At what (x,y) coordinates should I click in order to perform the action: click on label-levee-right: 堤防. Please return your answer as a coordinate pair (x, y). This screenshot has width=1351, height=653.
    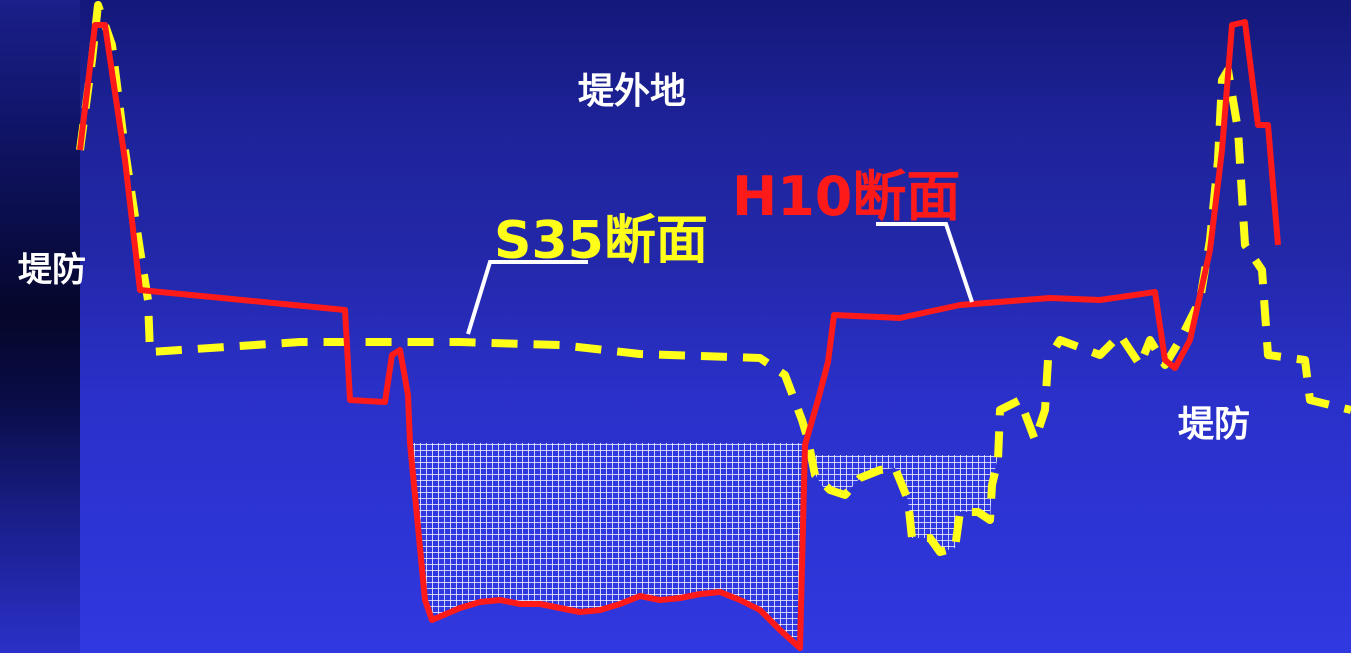
    Looking at the image, I should click on (1214, 424).